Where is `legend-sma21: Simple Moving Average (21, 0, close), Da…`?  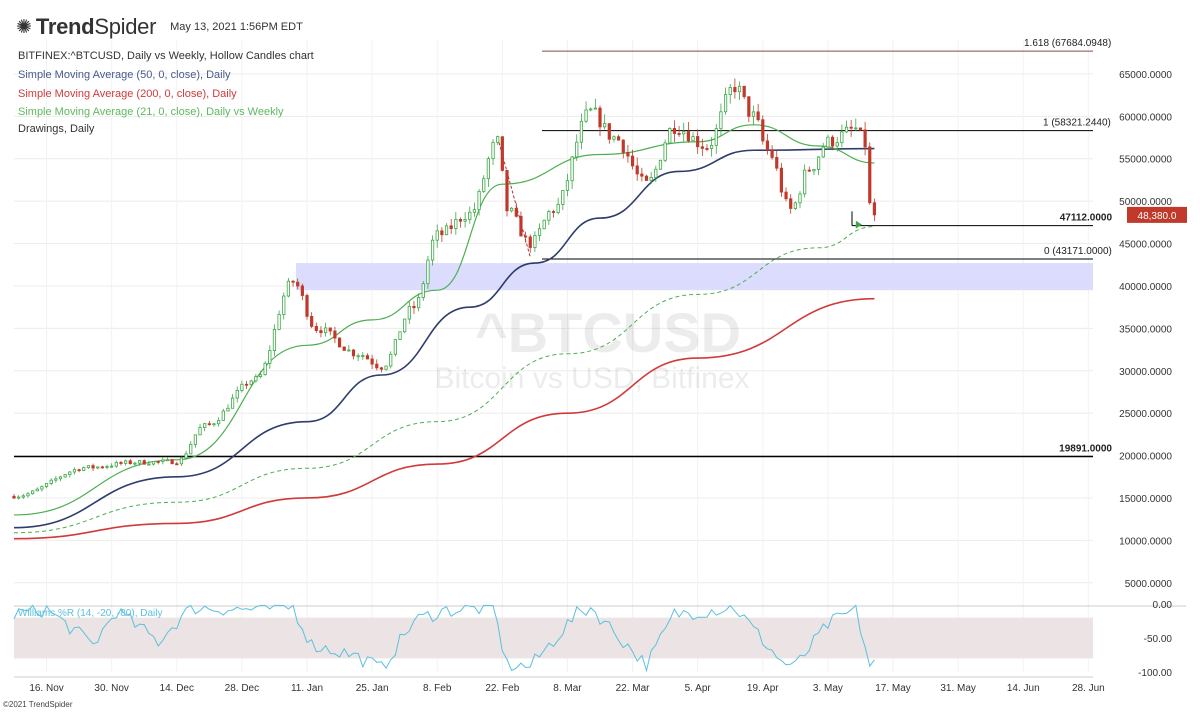 legend-sma21: Simple Moving Average (21, 0, close), Da… is located at coordinates (151, 112).